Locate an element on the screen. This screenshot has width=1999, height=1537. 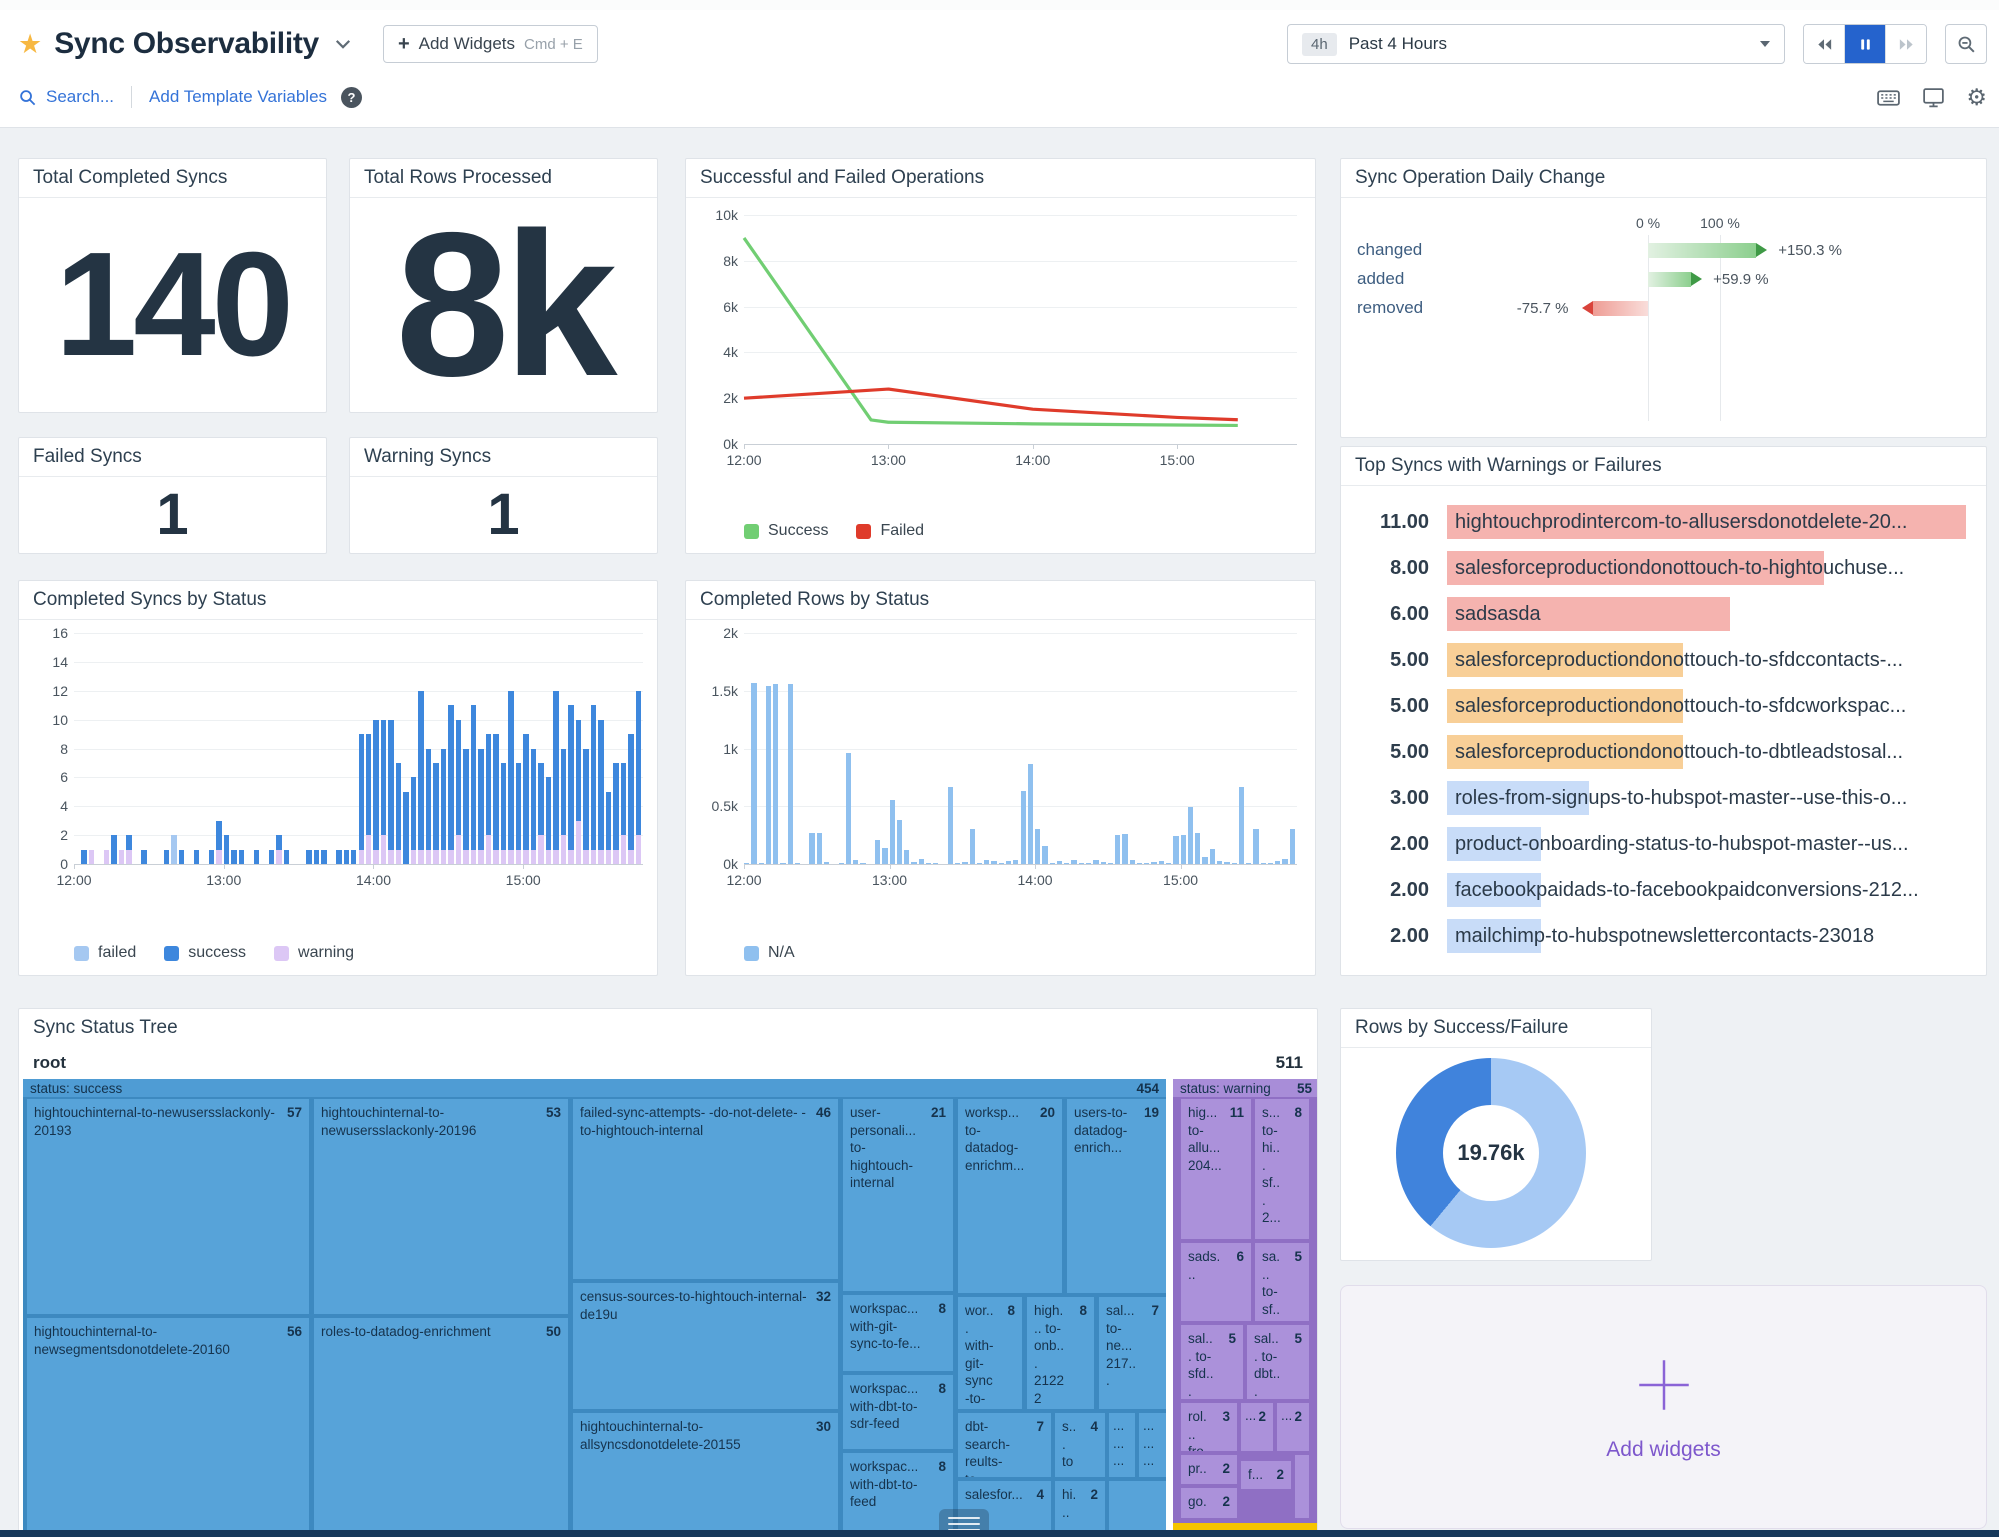
treemap-cell-value: 7 is located at coordinates (1040, 1426).